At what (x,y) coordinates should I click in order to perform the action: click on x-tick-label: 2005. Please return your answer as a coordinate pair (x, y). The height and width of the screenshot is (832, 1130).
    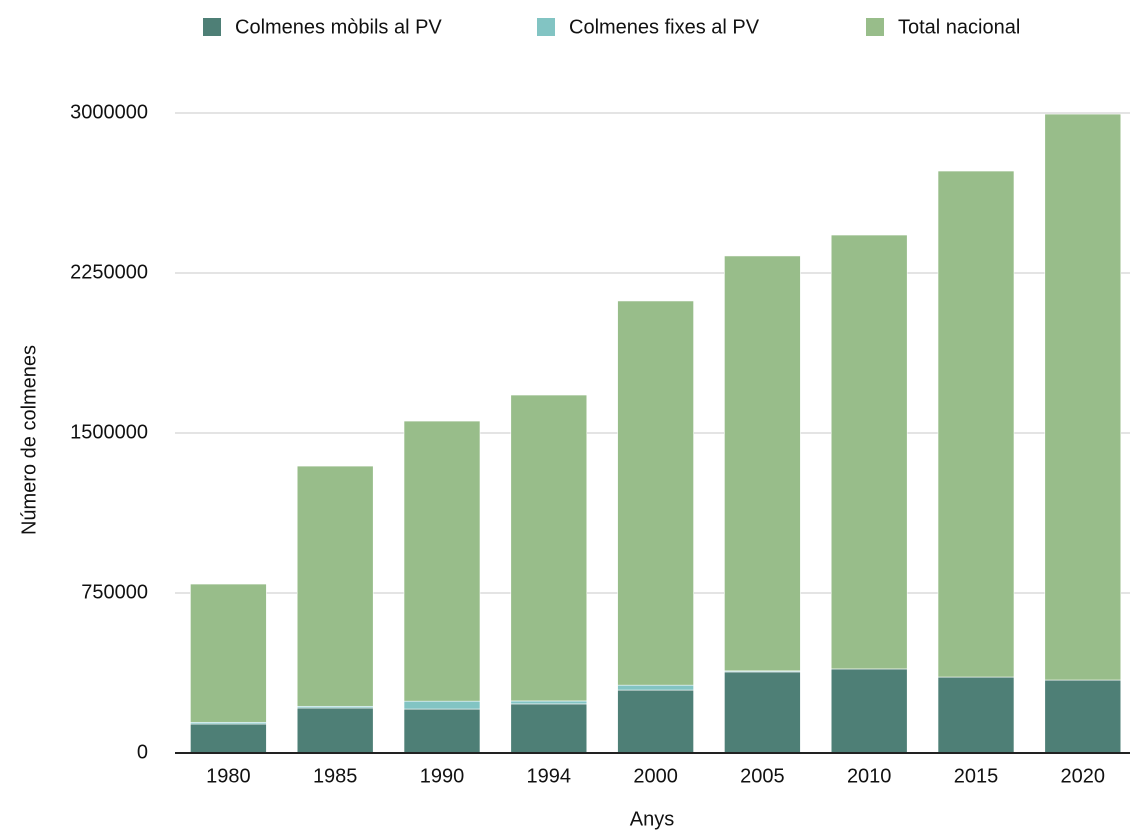
    Looking at the image, I should click on (762, 776).